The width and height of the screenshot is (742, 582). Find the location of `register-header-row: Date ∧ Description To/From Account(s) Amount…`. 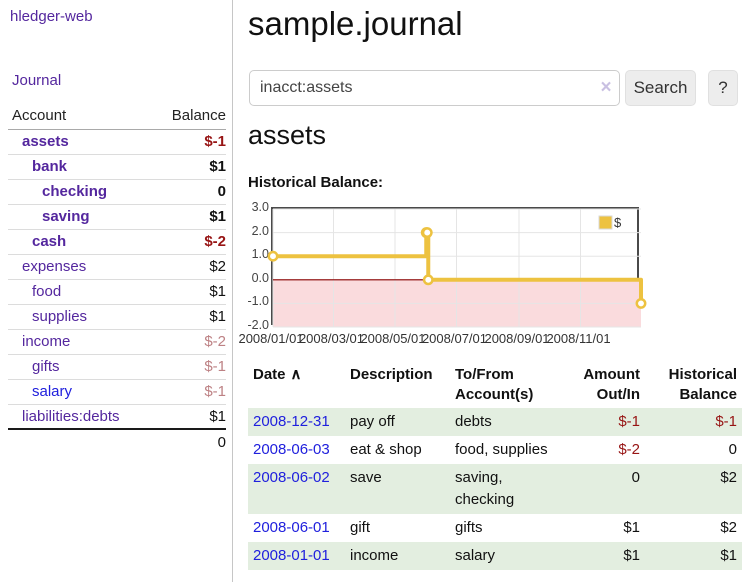

register-header-row: Date ∧ Description To/From Account(s) Amount… is located at coordinates (495, 385).